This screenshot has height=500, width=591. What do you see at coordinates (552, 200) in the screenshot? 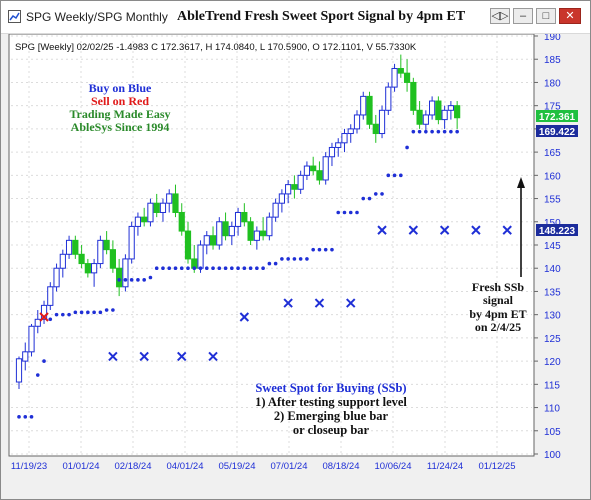
I see `y-tick-label: 155` at bounding box center [552, 200].